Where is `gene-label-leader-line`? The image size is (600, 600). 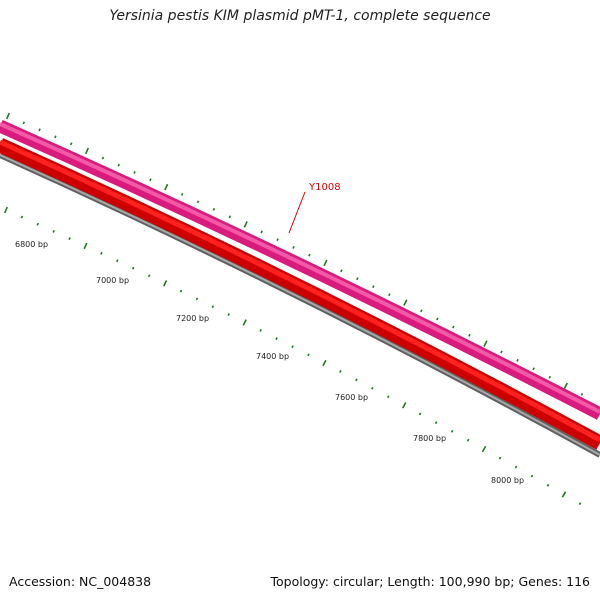
gene-label-leader-line is located at coordinates (297, 212).